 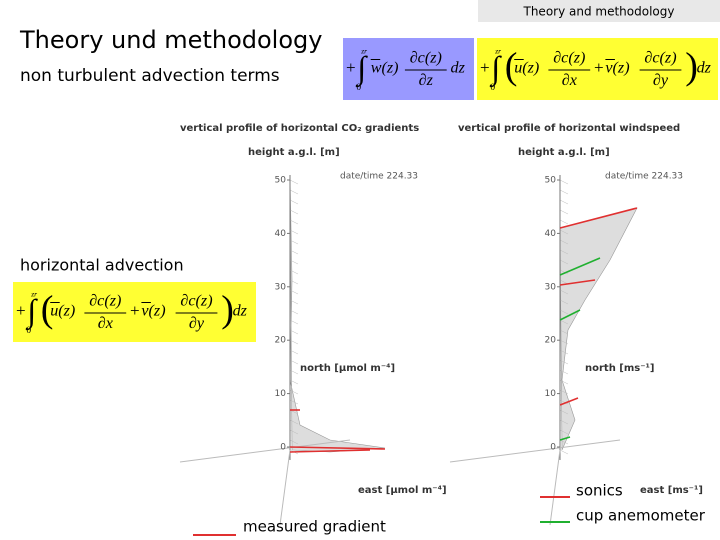 I want to click on y-tick-label: 30, so click(x=551, y=287).